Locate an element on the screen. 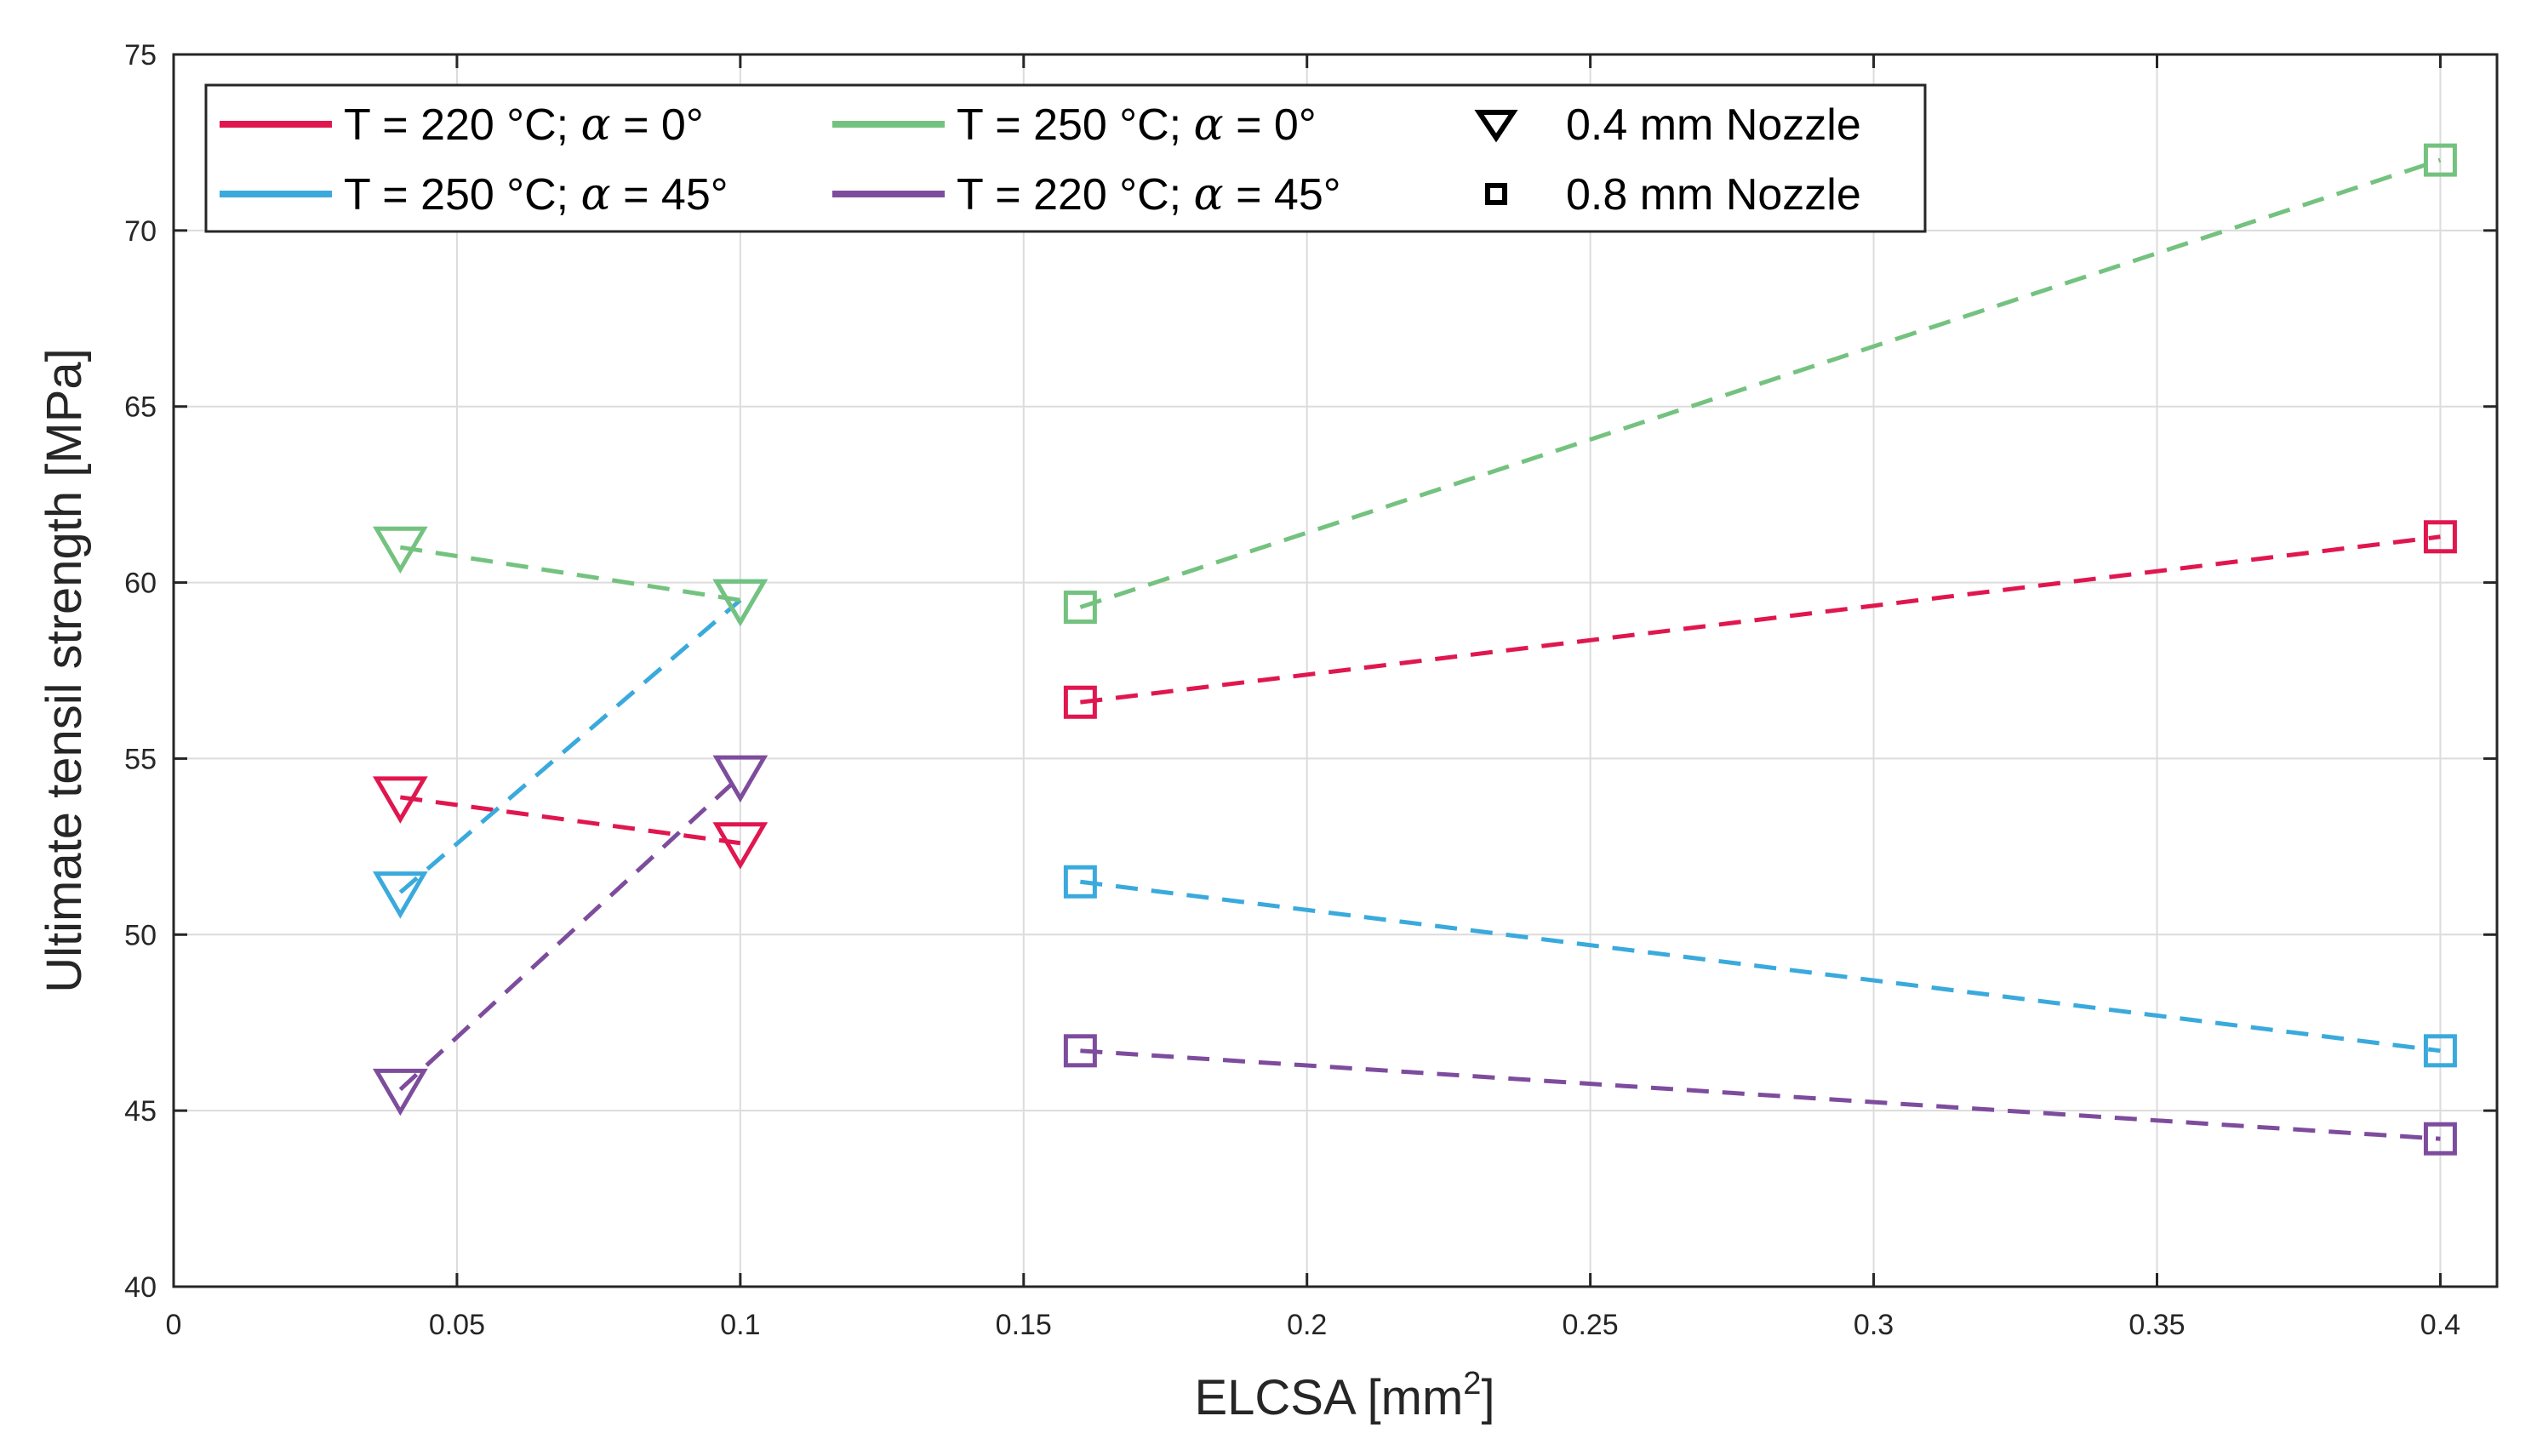  y-tick-label: 55 is located at coordinates (140, 759).